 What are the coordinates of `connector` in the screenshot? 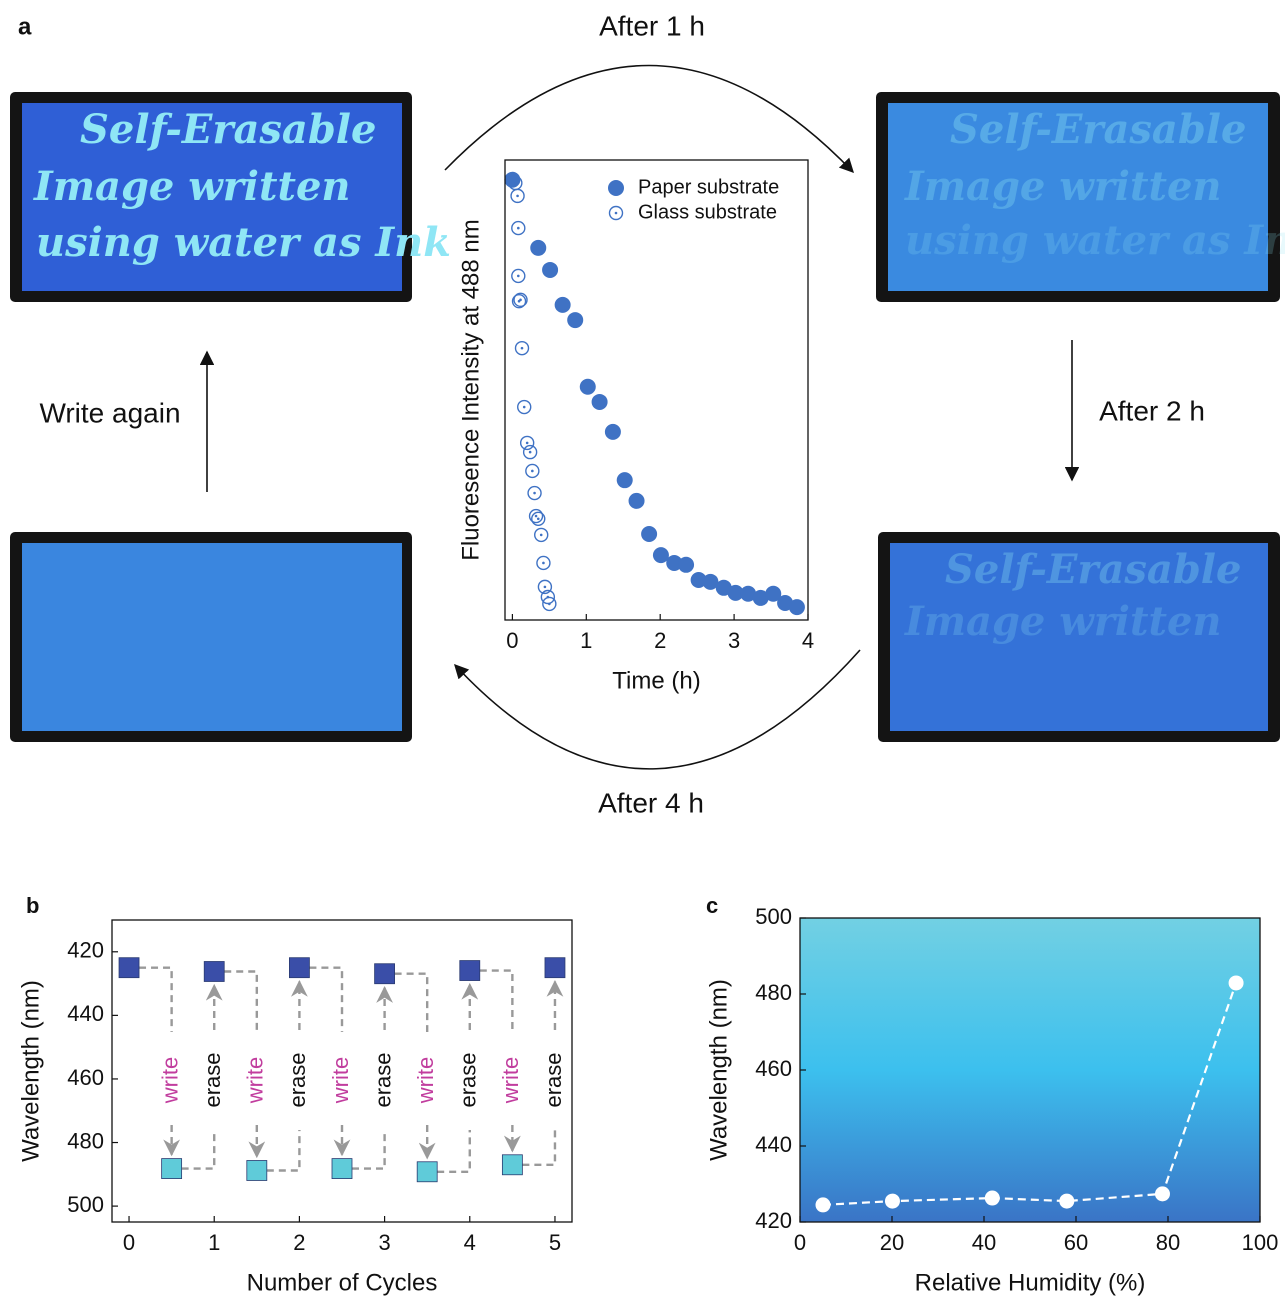 It's located at (454, 1151).